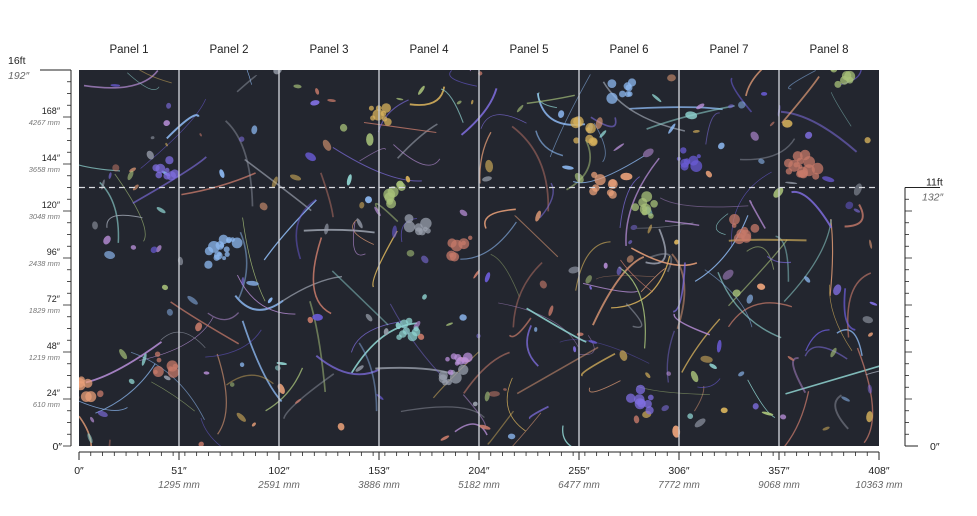  What do you see at coordinates (679, 471) in the screenshot?
I see `bottom-axis-tick-label: 306″` at bounding box center [679, 471].